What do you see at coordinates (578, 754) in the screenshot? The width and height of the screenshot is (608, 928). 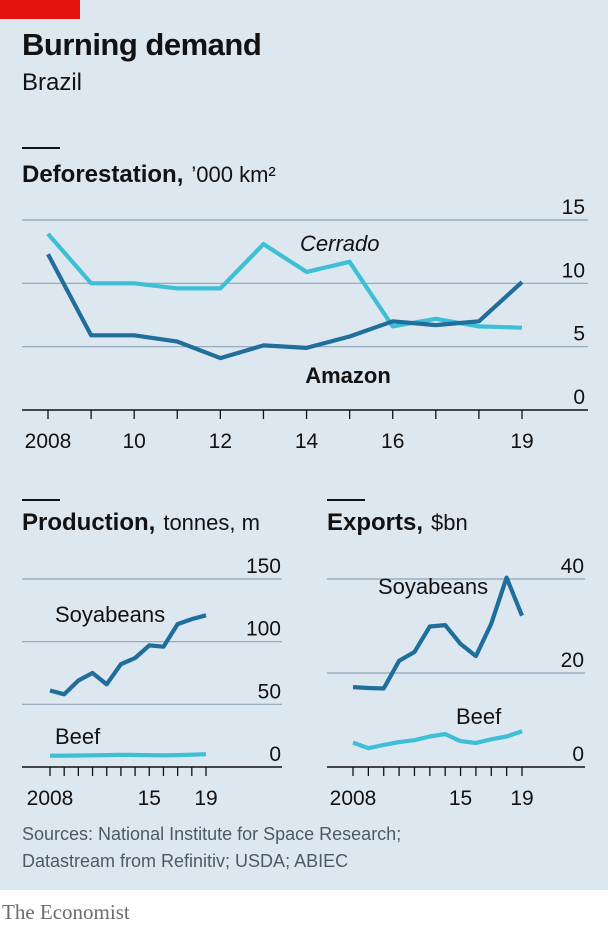 I see `chart2-y-tick-label: 0` at bounding box center [578, 754].